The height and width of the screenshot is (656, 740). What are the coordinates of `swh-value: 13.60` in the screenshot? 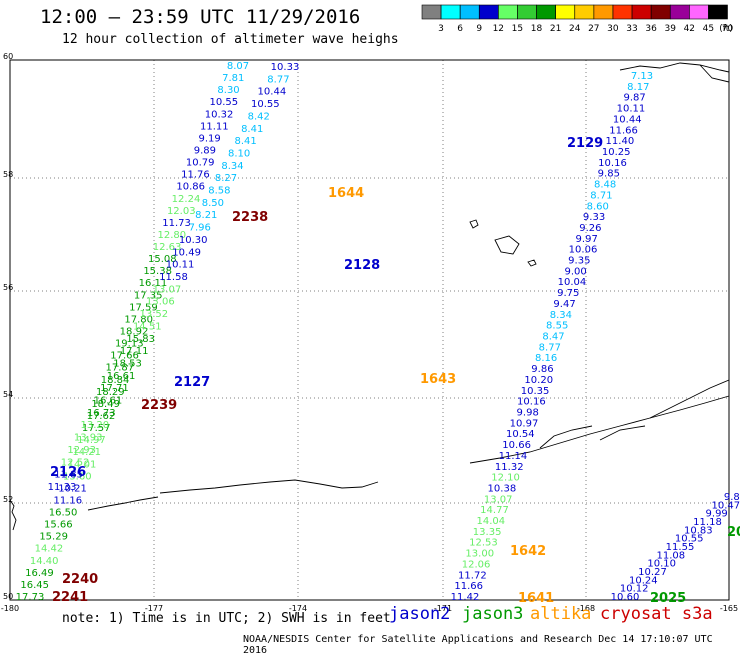 It's located at (77, 476).